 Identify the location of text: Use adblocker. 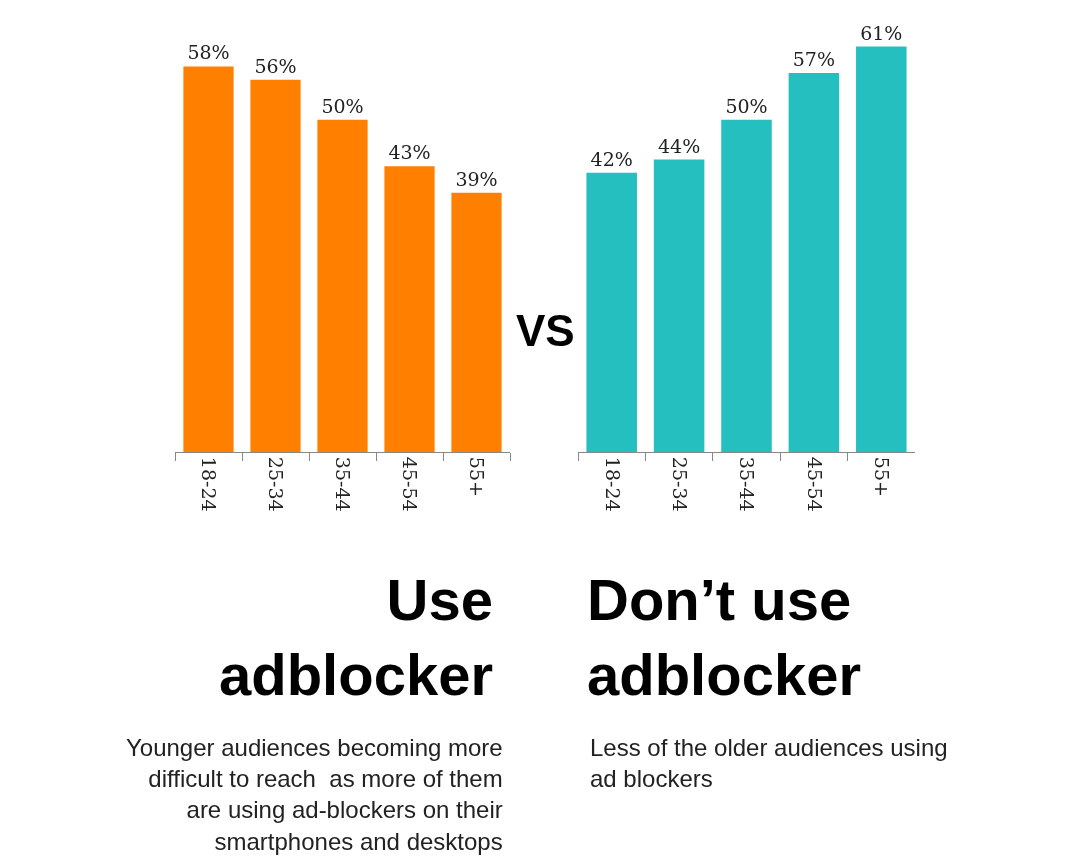
(356, 637).